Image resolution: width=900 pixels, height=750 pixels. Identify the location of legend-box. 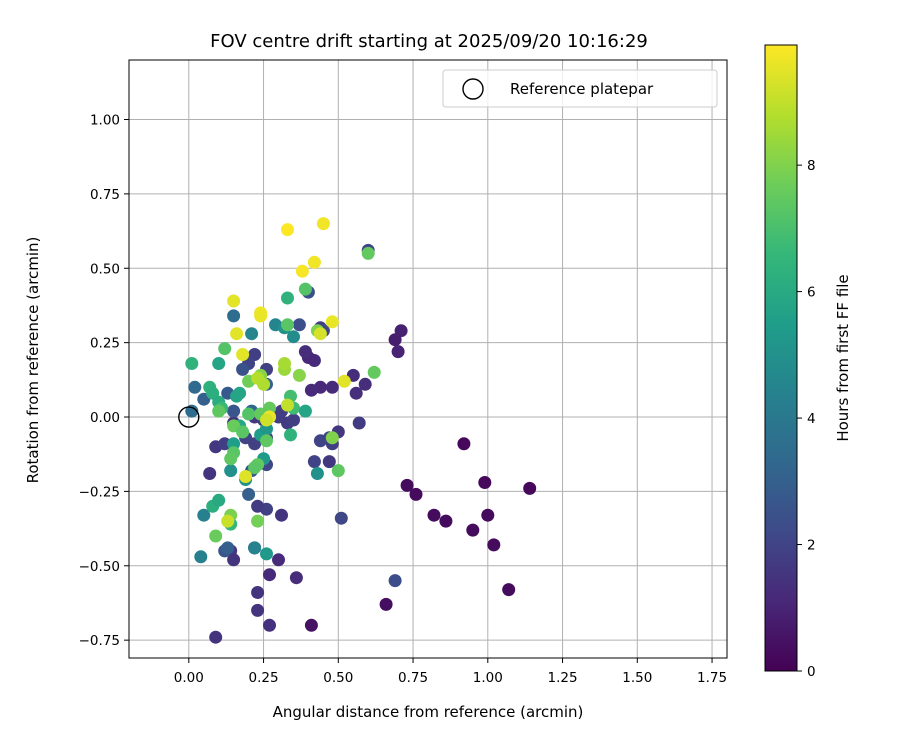
(580, 88).